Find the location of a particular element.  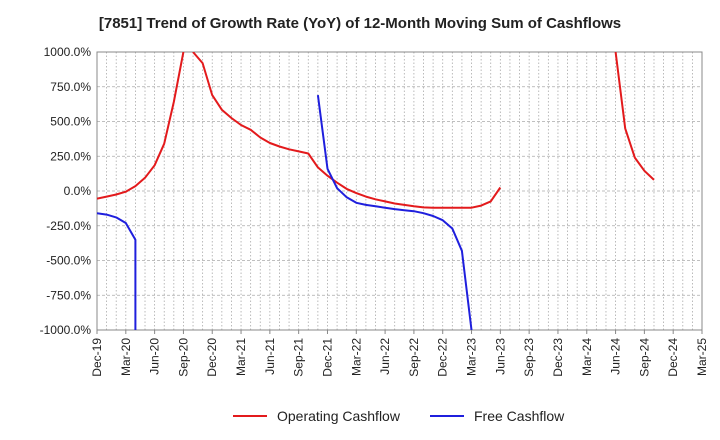

y-tick-label: -500.0% is located at coordinates (68, 261).